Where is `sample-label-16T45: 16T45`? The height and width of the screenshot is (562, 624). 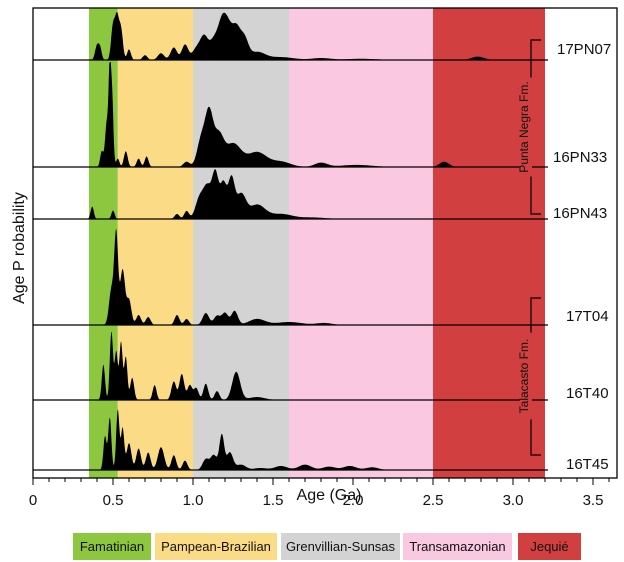
sample-label-16T45: 16T45 is located at coordinates (587, 464).